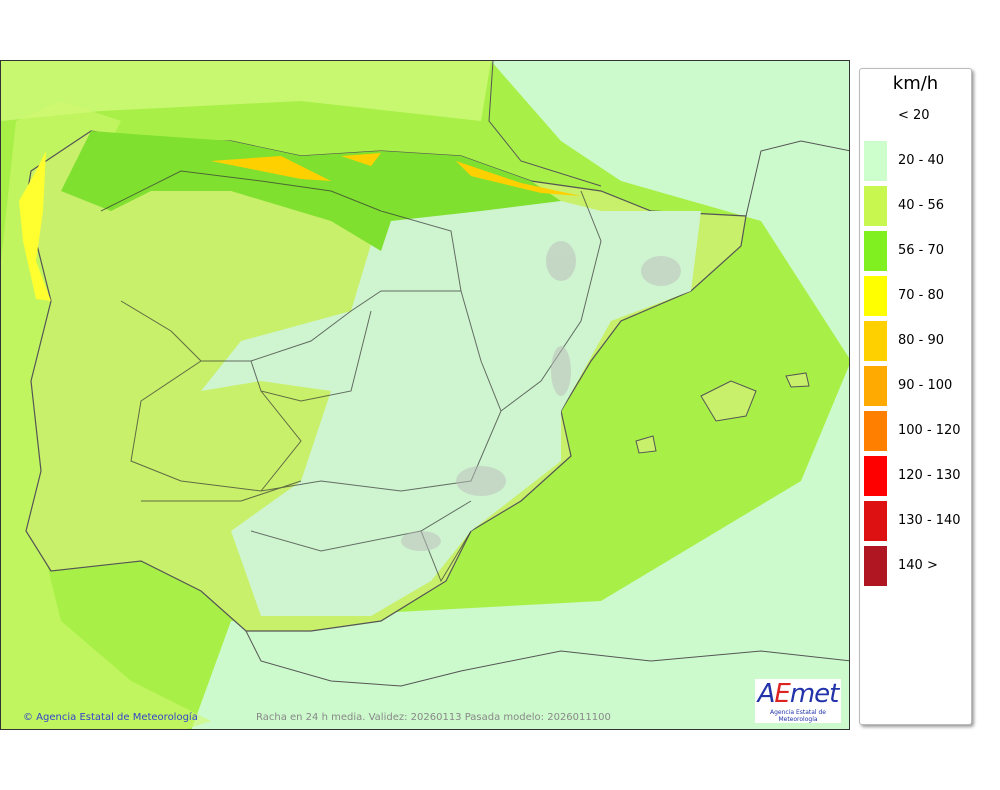 This screenshot has height=790, width=1000. I want to click on north-coast-strong-zone, so click(311, 191).